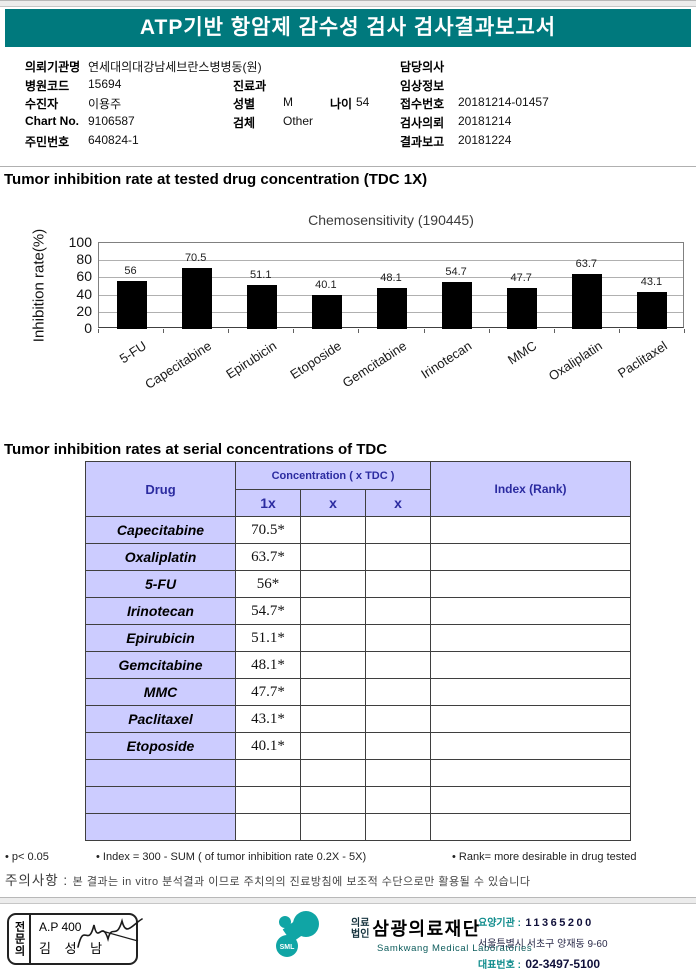 The width and height of the screenshot is (696, 978). I want to click on age-label: 나이, so click(341, 104).